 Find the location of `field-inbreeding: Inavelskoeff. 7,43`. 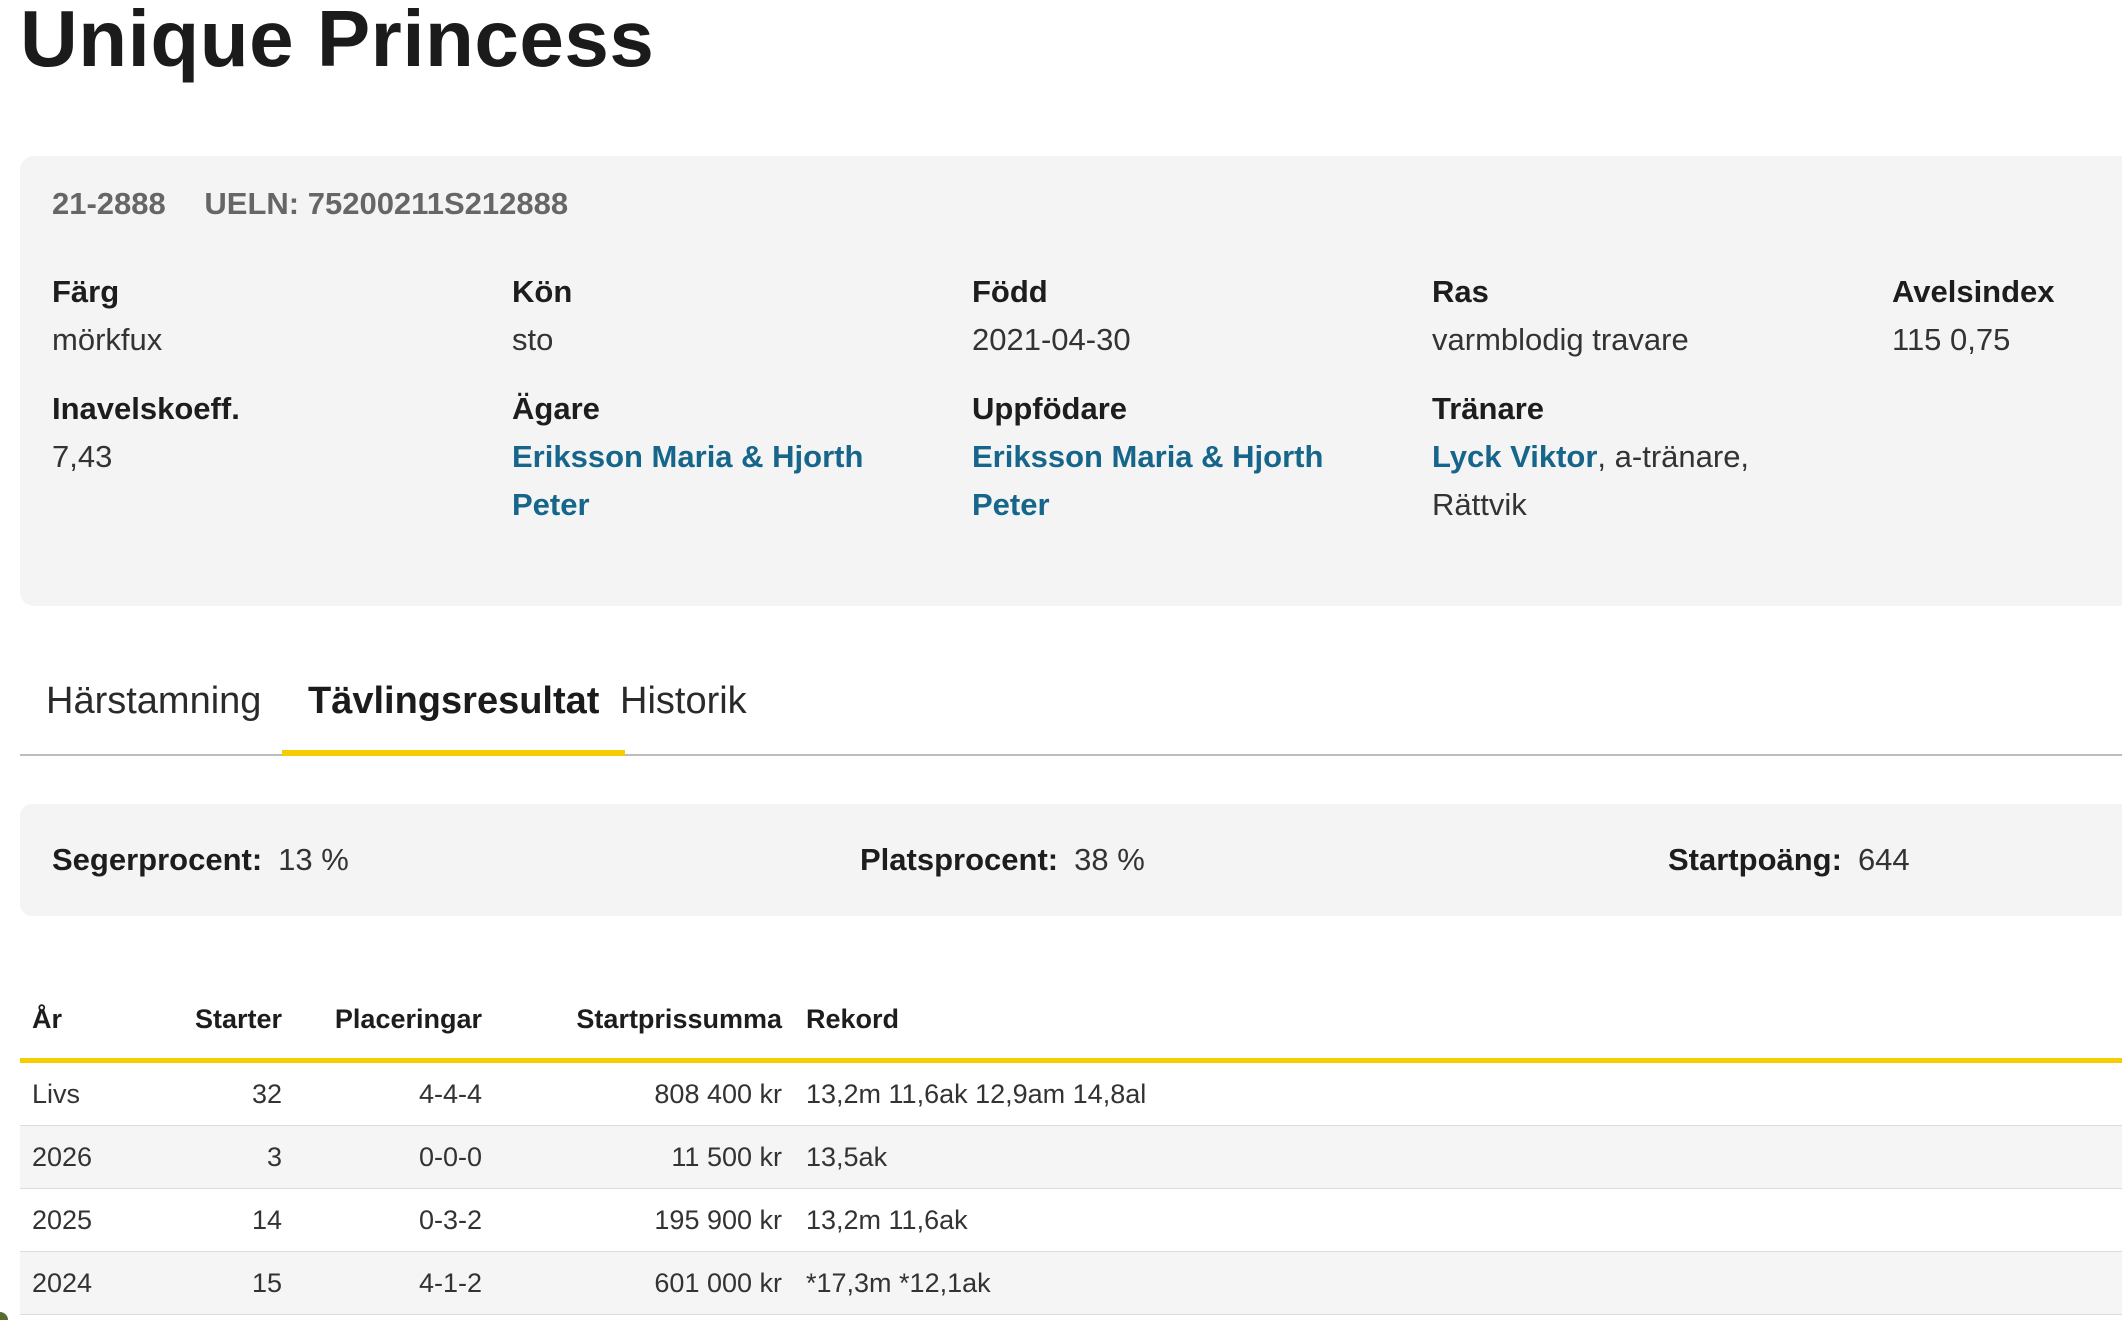

field-inbreeding: Inavelskoeff. 7,43 is located at coordinates (146, 433).